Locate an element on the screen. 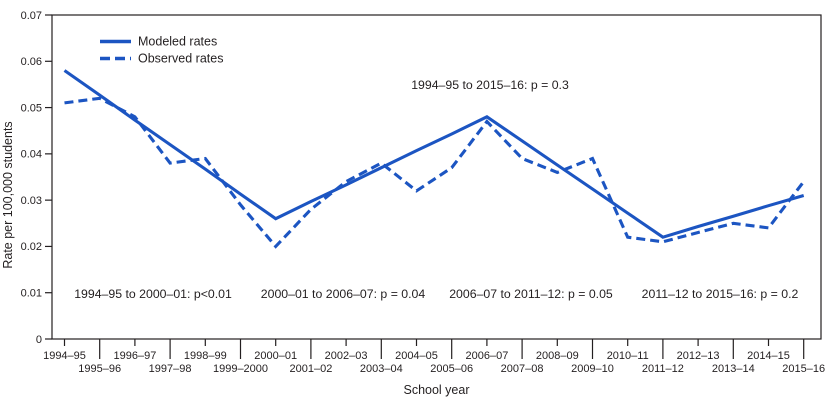 This screenshot has width=834, height=402. legend-label: Observed rates is located at coordinates (180, 59).